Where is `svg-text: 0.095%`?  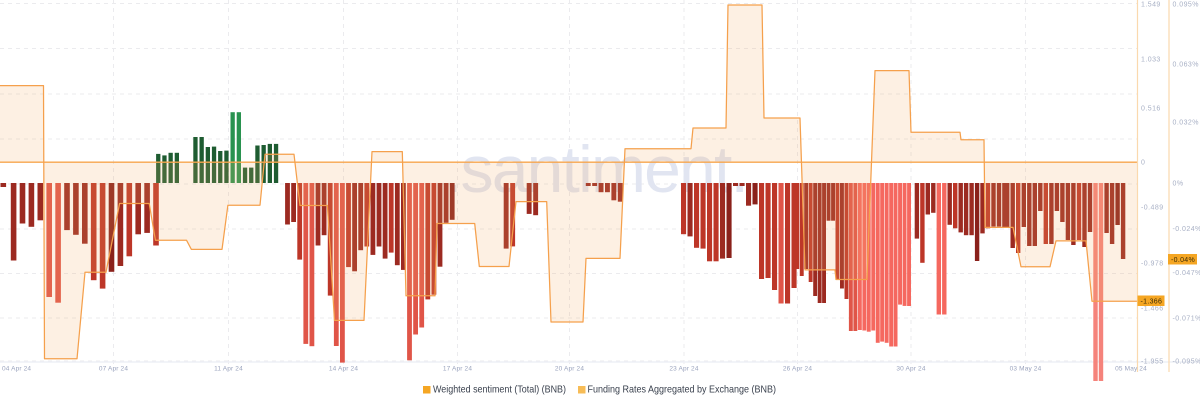
svg-text: 0.095% is located at coordinates (1186, 4).